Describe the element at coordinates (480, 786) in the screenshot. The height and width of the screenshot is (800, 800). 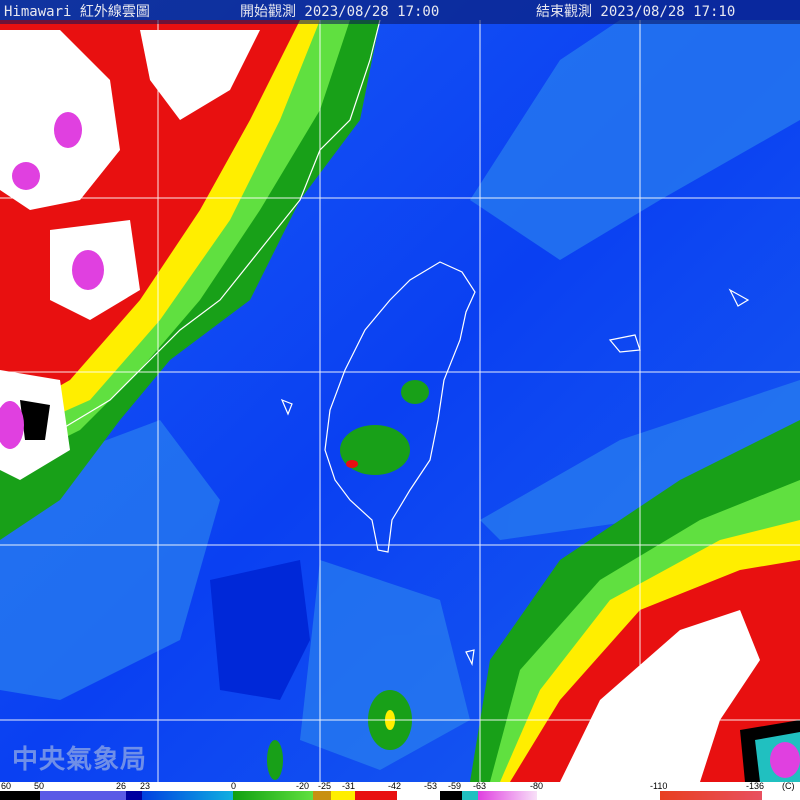
I see `colorbar-label: -63` at that location.